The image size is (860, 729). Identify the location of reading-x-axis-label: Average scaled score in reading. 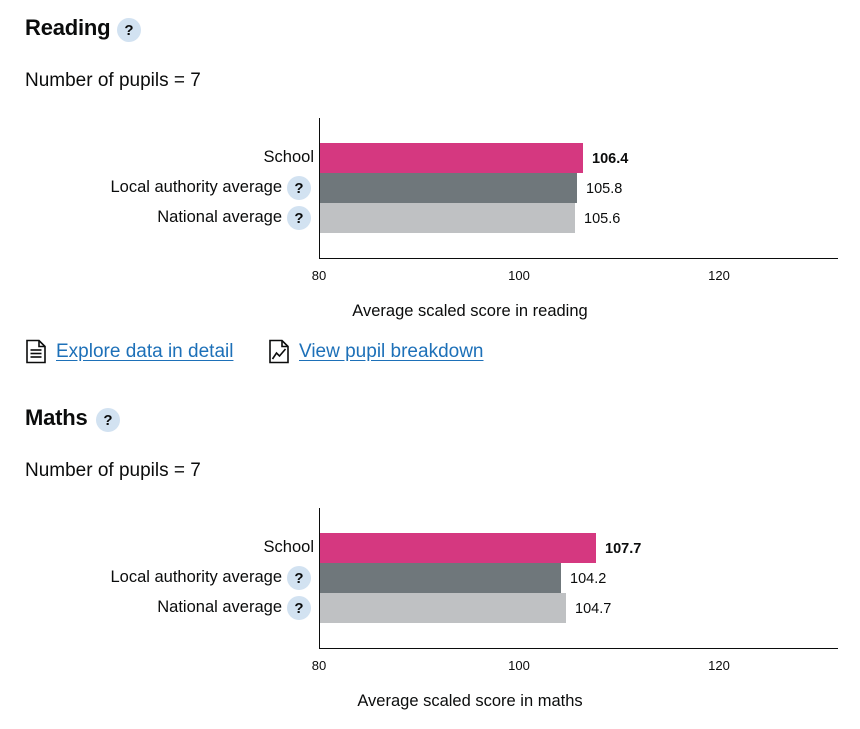
(469, 311).